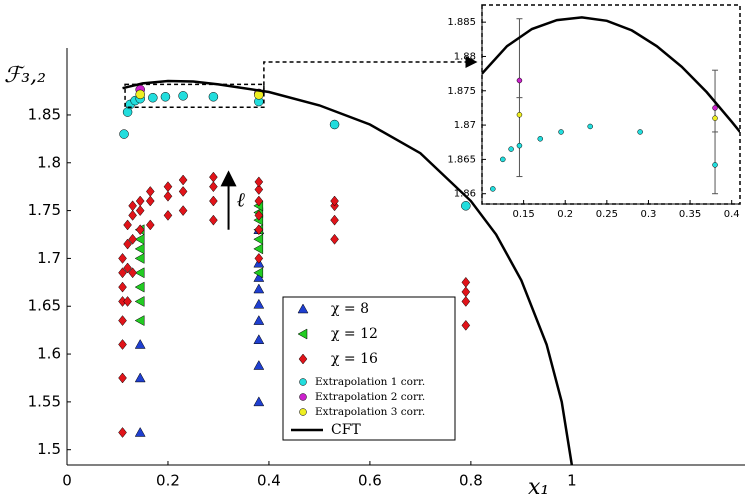 The image size is (751, 500). Describe the element at coordinates (49, 162) in the screenshot. I see `y-tick-label: 1.8` at that location.